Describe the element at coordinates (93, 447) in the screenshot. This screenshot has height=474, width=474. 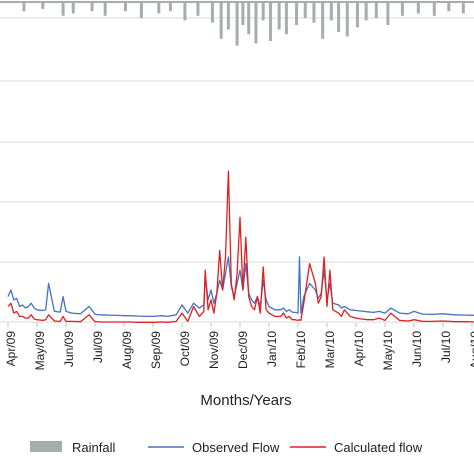
I see `legend-label: Rainfall` at that location.